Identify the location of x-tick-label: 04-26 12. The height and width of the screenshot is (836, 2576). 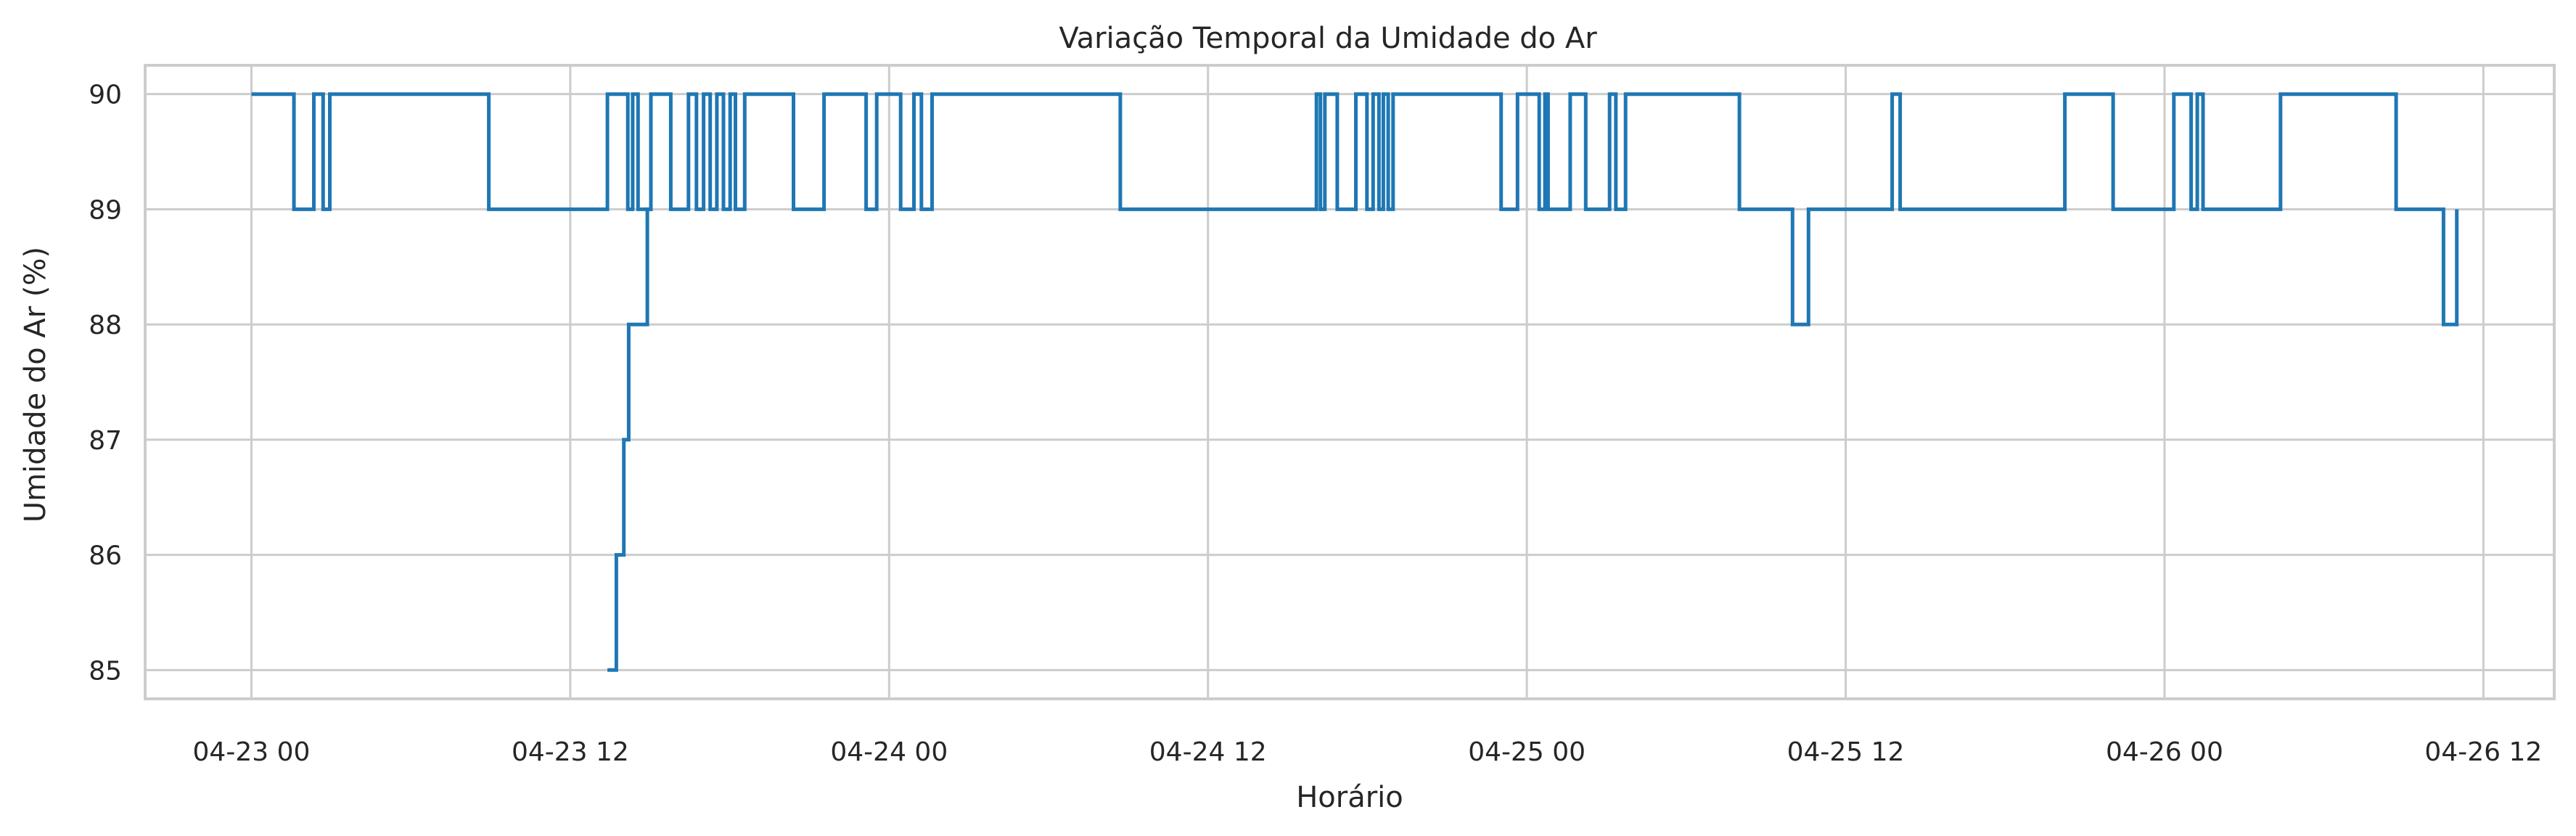
(2483, 752).